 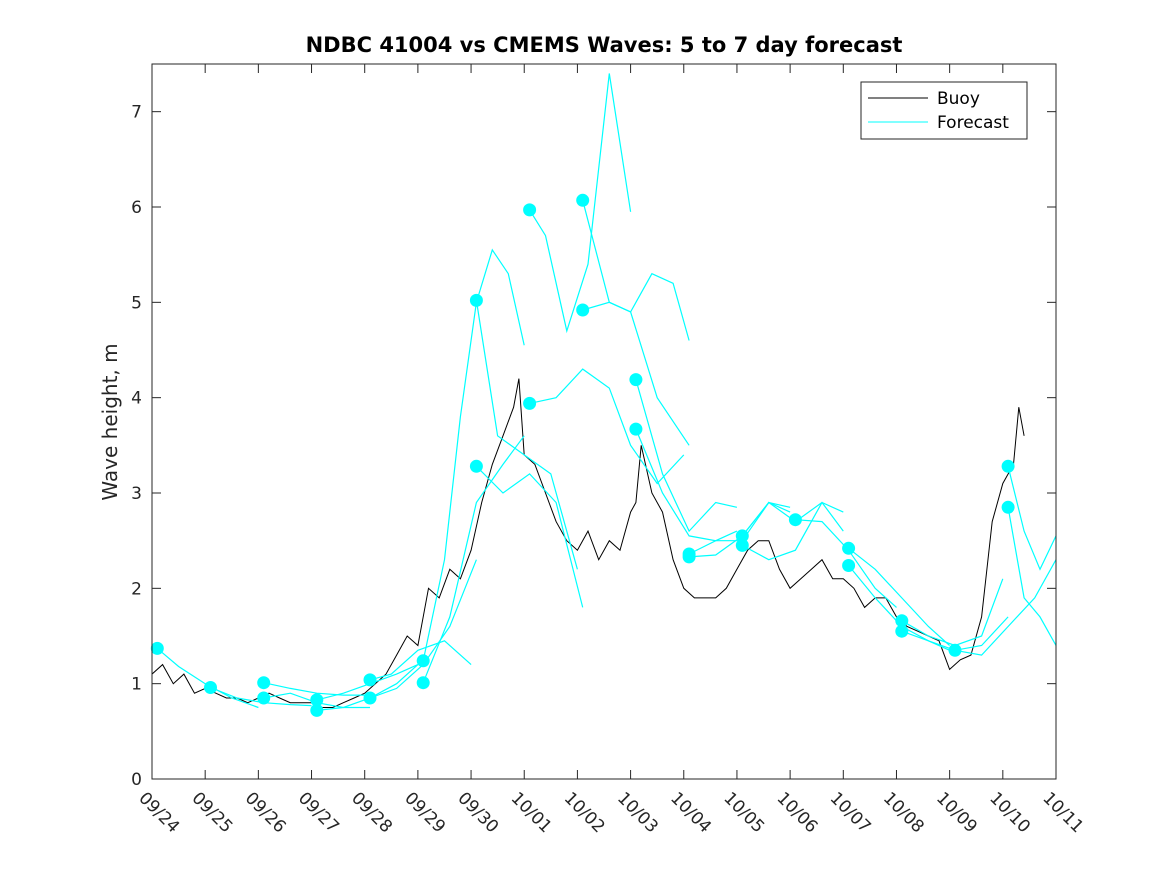 I want to click on legend: Buoy Forecast, so click(x=944, y=110).